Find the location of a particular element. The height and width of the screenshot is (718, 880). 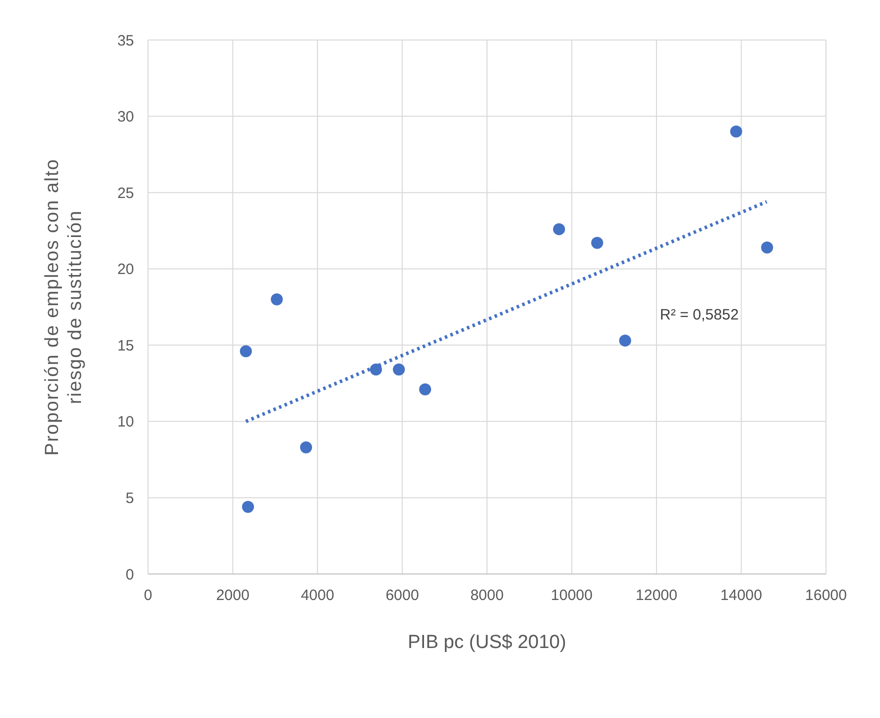

y-tick-label: 15 is located at coordinates (125, 345).